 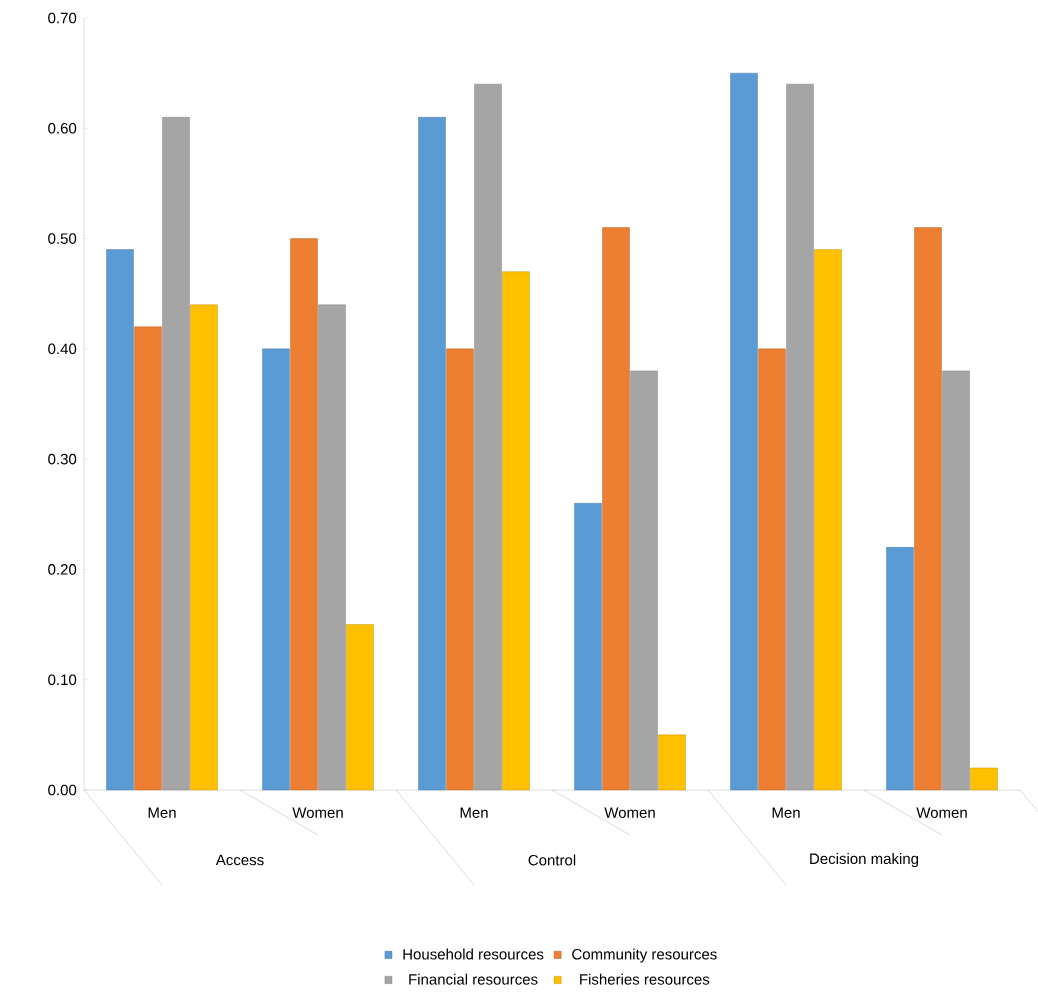 I want to click on text: Decision making, so click(x=864, y=860).